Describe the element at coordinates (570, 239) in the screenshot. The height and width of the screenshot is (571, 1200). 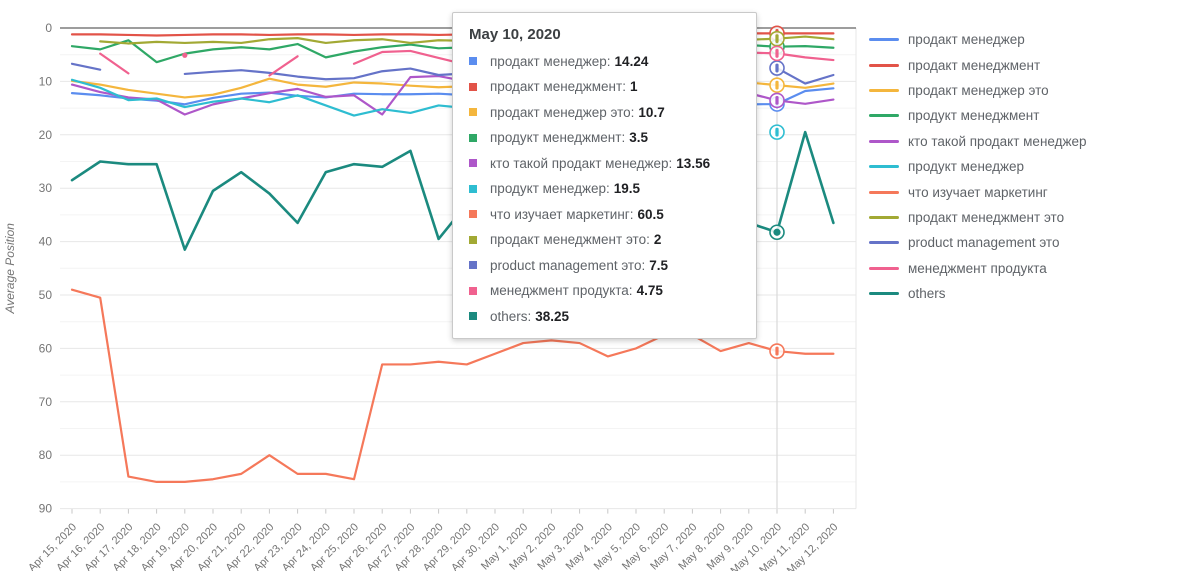
I see `tooltip-item-label: продакт менеджмент это:` at that location.